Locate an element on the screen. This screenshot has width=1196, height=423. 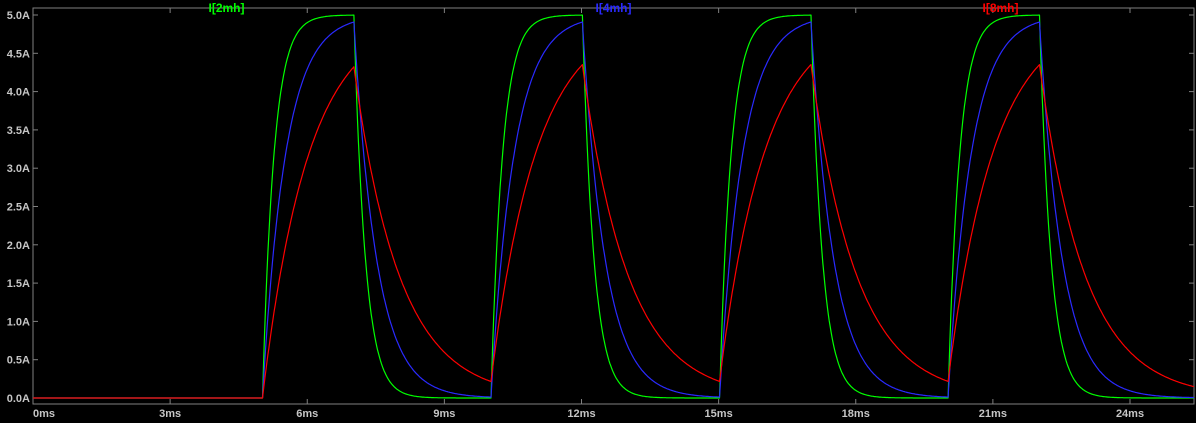
trace-label-i8mh: I[8mh] is located at coordinates (1000, 8).